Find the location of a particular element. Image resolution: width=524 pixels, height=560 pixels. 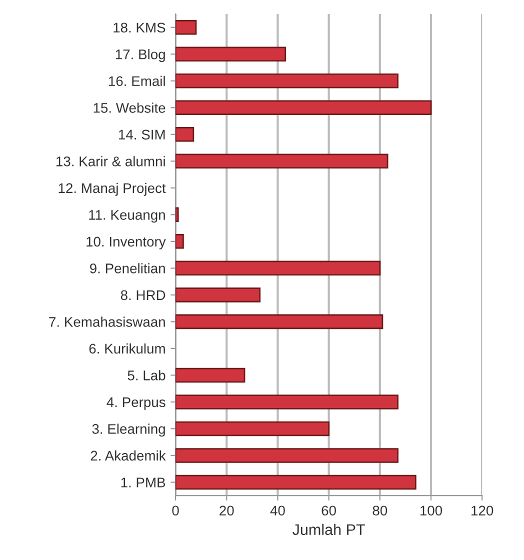

y-tick-label: 16. Email is located at coordinates (136, 81).